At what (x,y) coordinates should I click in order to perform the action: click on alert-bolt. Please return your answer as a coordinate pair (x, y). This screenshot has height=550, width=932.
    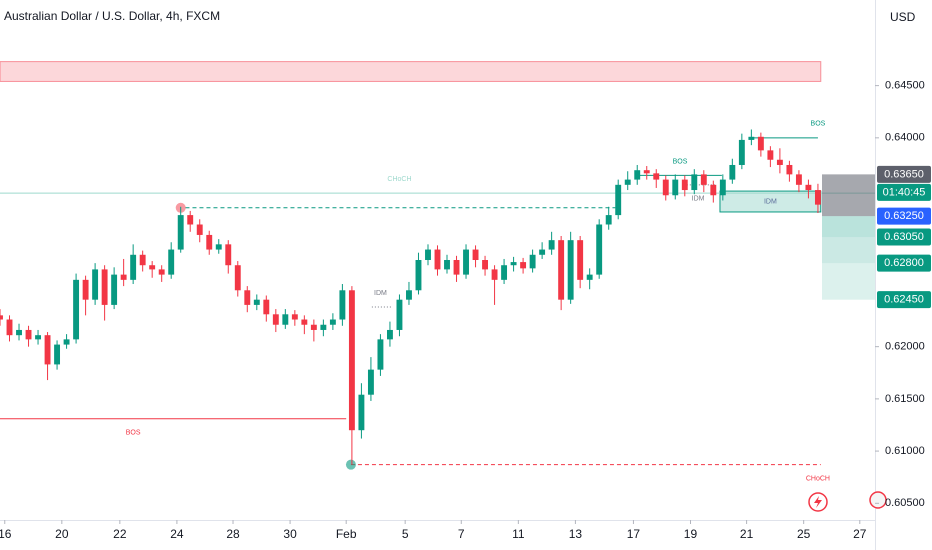
    Looking at the image, I should click on (818, 502).